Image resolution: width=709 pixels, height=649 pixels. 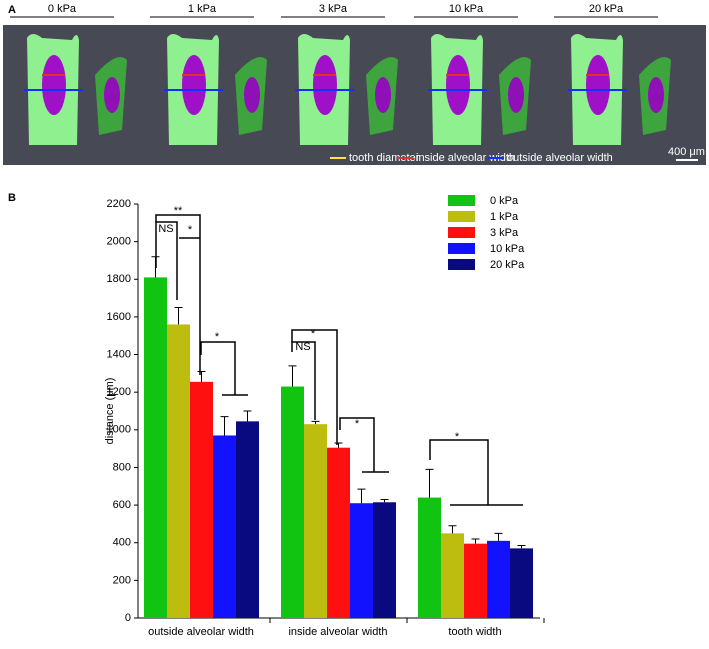 I want to click on y-tick-label: 800, so click(x=122, y=467).